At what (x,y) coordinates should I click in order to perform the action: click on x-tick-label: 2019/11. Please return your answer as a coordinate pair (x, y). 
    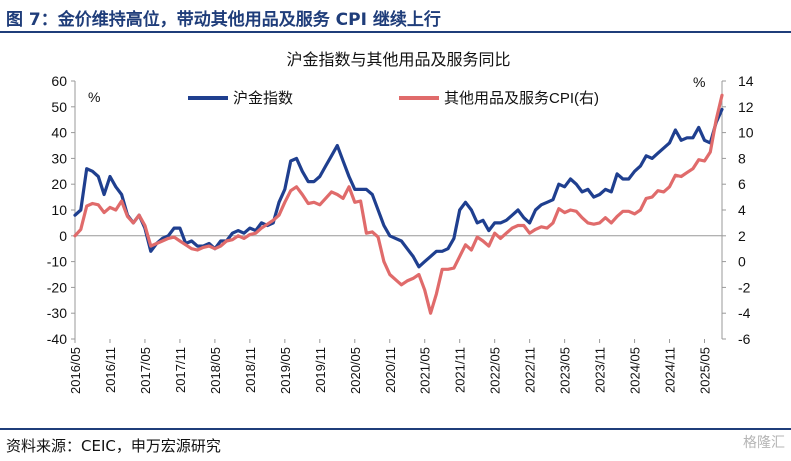
    Looking at the image, I should click on (320, 370).